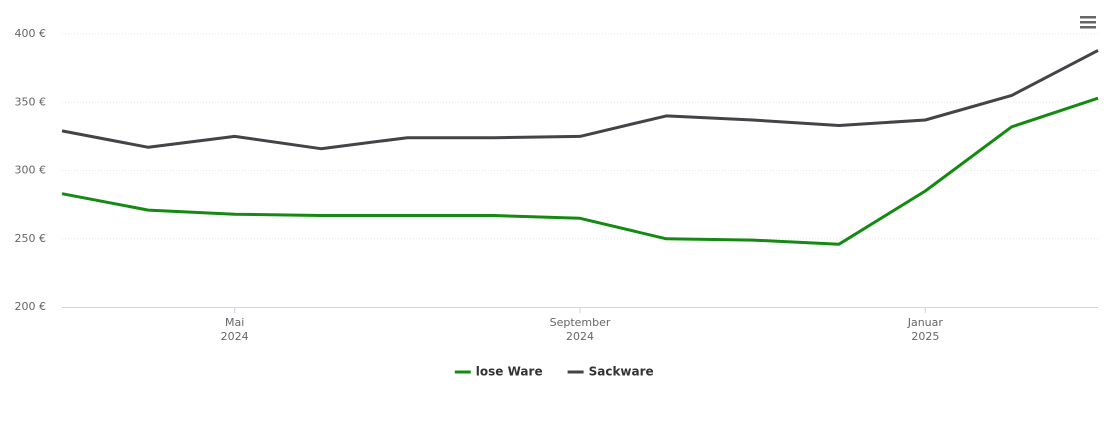 The image size is (1110, 422). I want to click on y-tick-label: 400 €, so click(31, 33).